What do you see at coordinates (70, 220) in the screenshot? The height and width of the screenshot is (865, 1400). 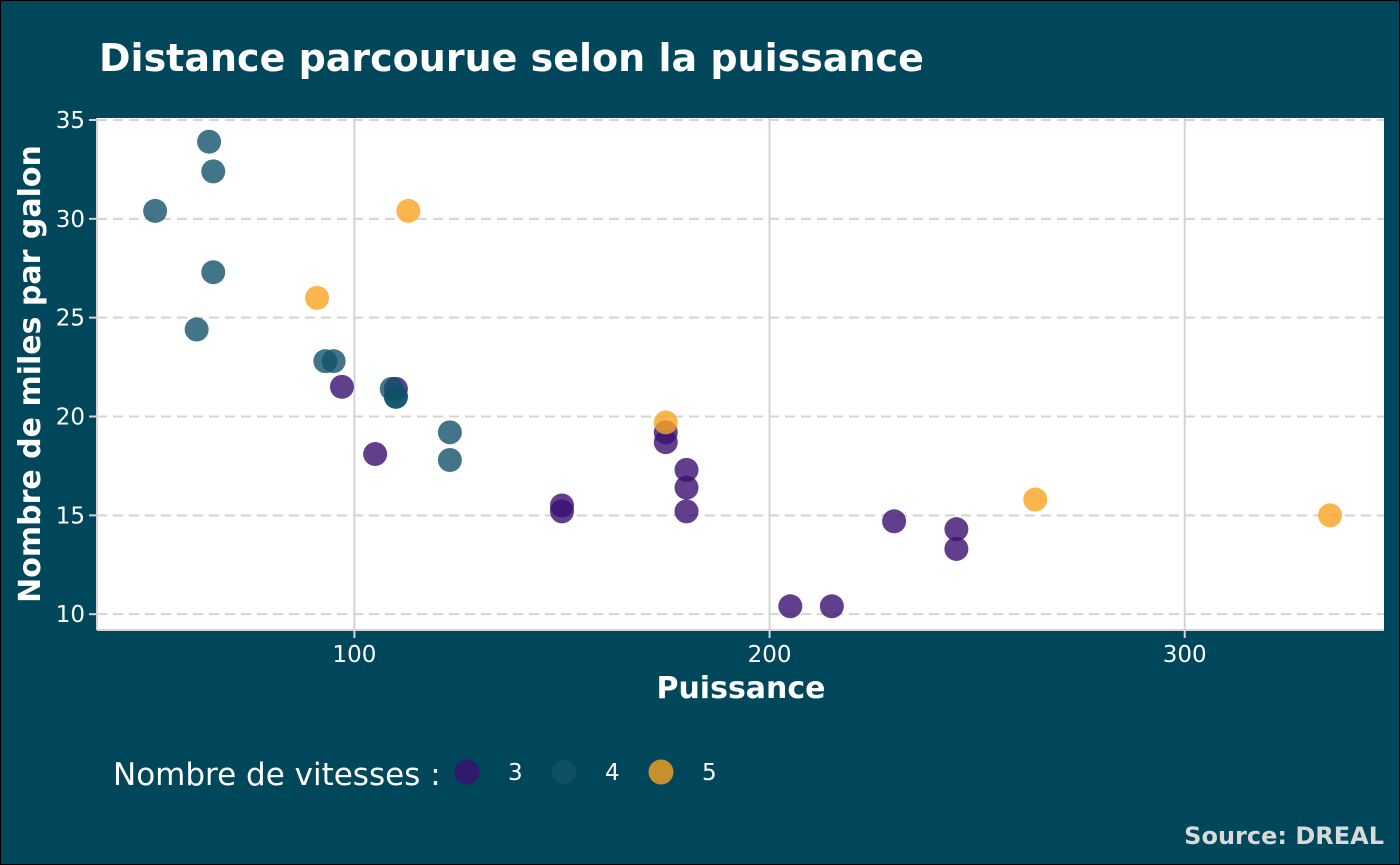 I see `y-tick-label: 30` at bounding box center [70, 220].